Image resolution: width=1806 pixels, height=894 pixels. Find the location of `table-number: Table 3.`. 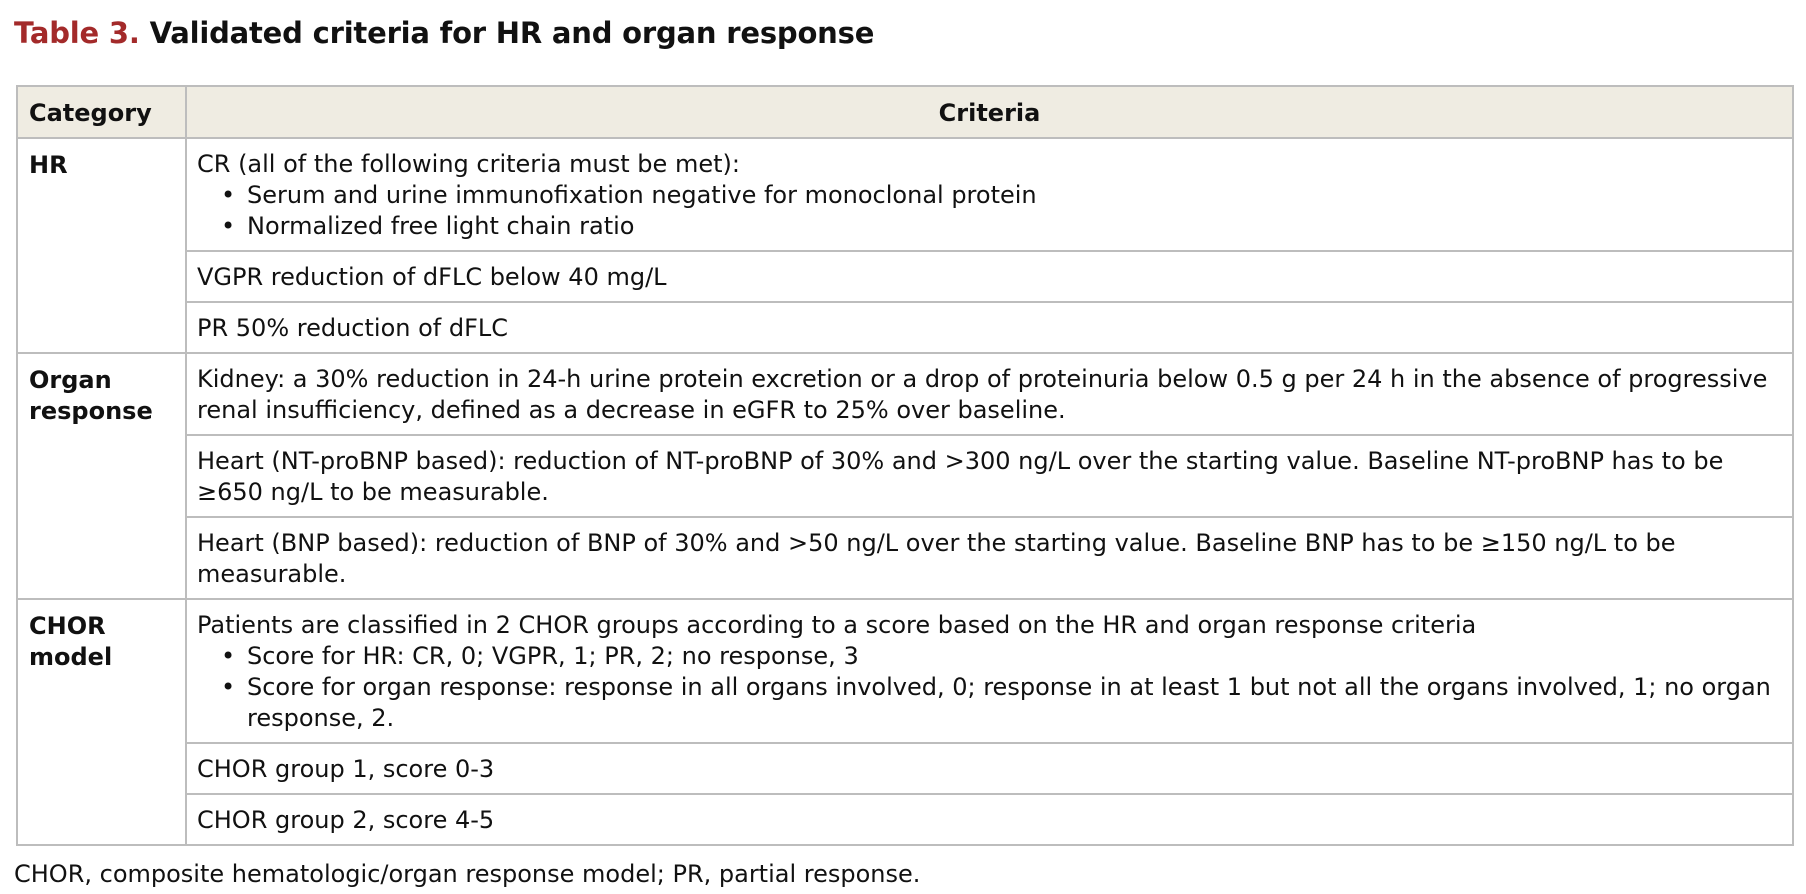

table-number: Table 3. is located at coordinates (77, 33).